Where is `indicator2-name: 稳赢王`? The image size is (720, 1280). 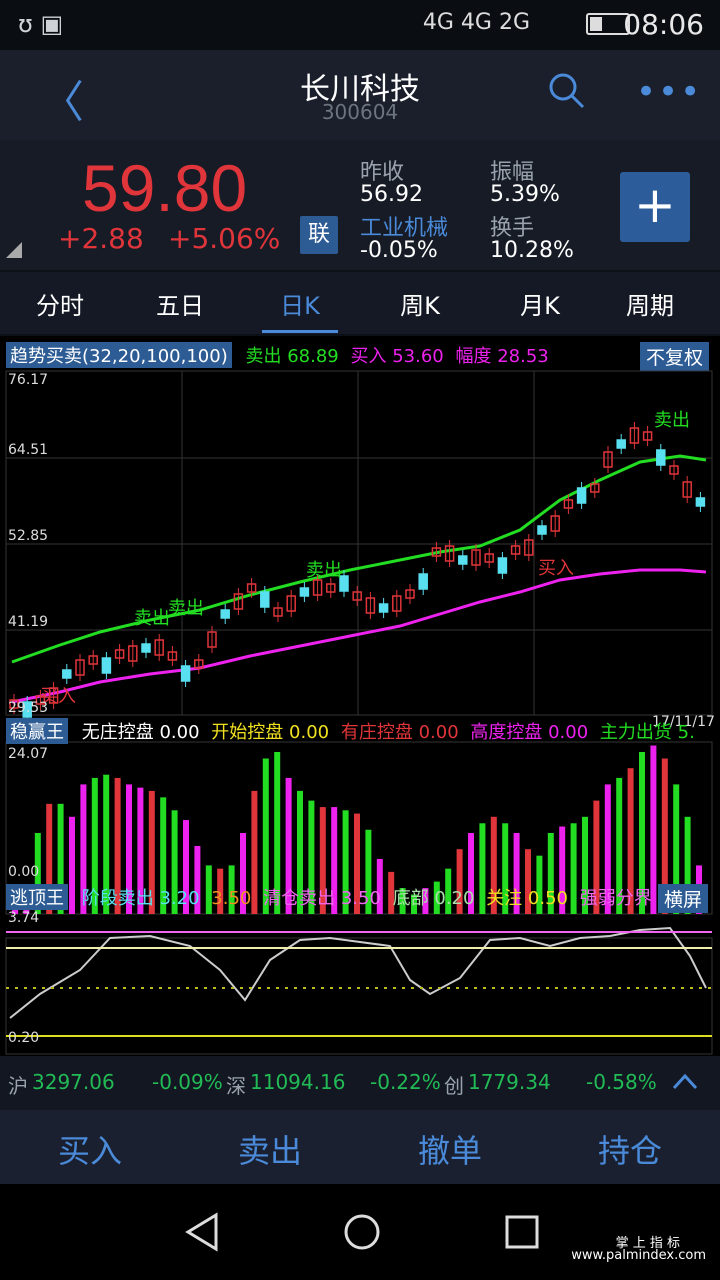
indicator2-name: 稳赢王 is located at coordinates (37, 731).